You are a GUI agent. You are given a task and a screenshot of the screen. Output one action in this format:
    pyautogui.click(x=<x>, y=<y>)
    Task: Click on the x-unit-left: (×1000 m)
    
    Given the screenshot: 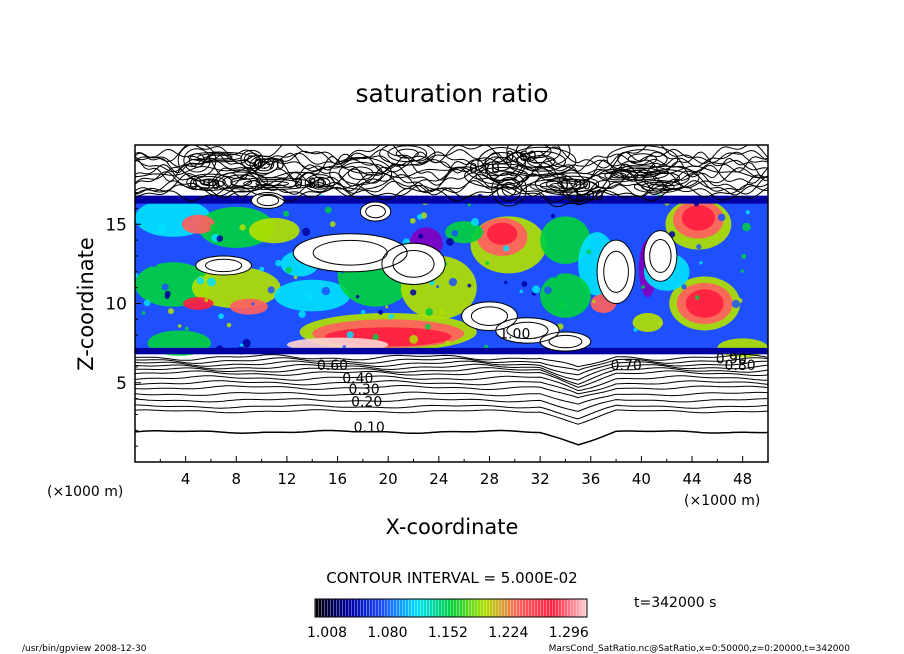 What is the action you would take?
    pyautogui.click(x=85, y=492)
    